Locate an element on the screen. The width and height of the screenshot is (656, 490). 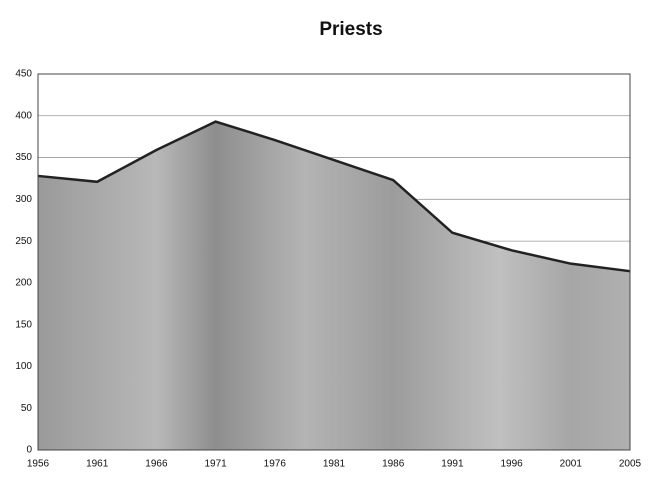
y-tick-label: 200 is located at coordinates (23, 283).